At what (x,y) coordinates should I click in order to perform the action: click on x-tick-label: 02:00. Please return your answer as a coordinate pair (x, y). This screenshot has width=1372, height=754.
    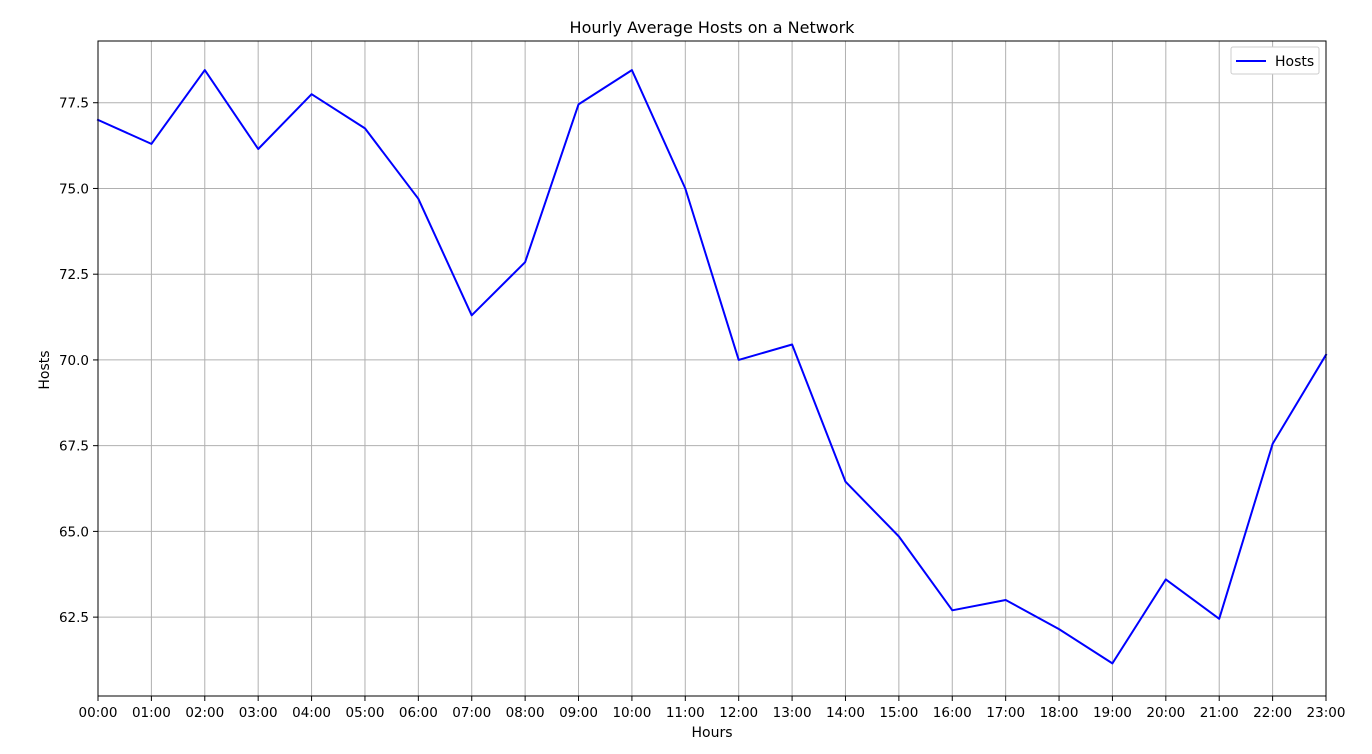
    Looking at the image, I should click on (204, 713).